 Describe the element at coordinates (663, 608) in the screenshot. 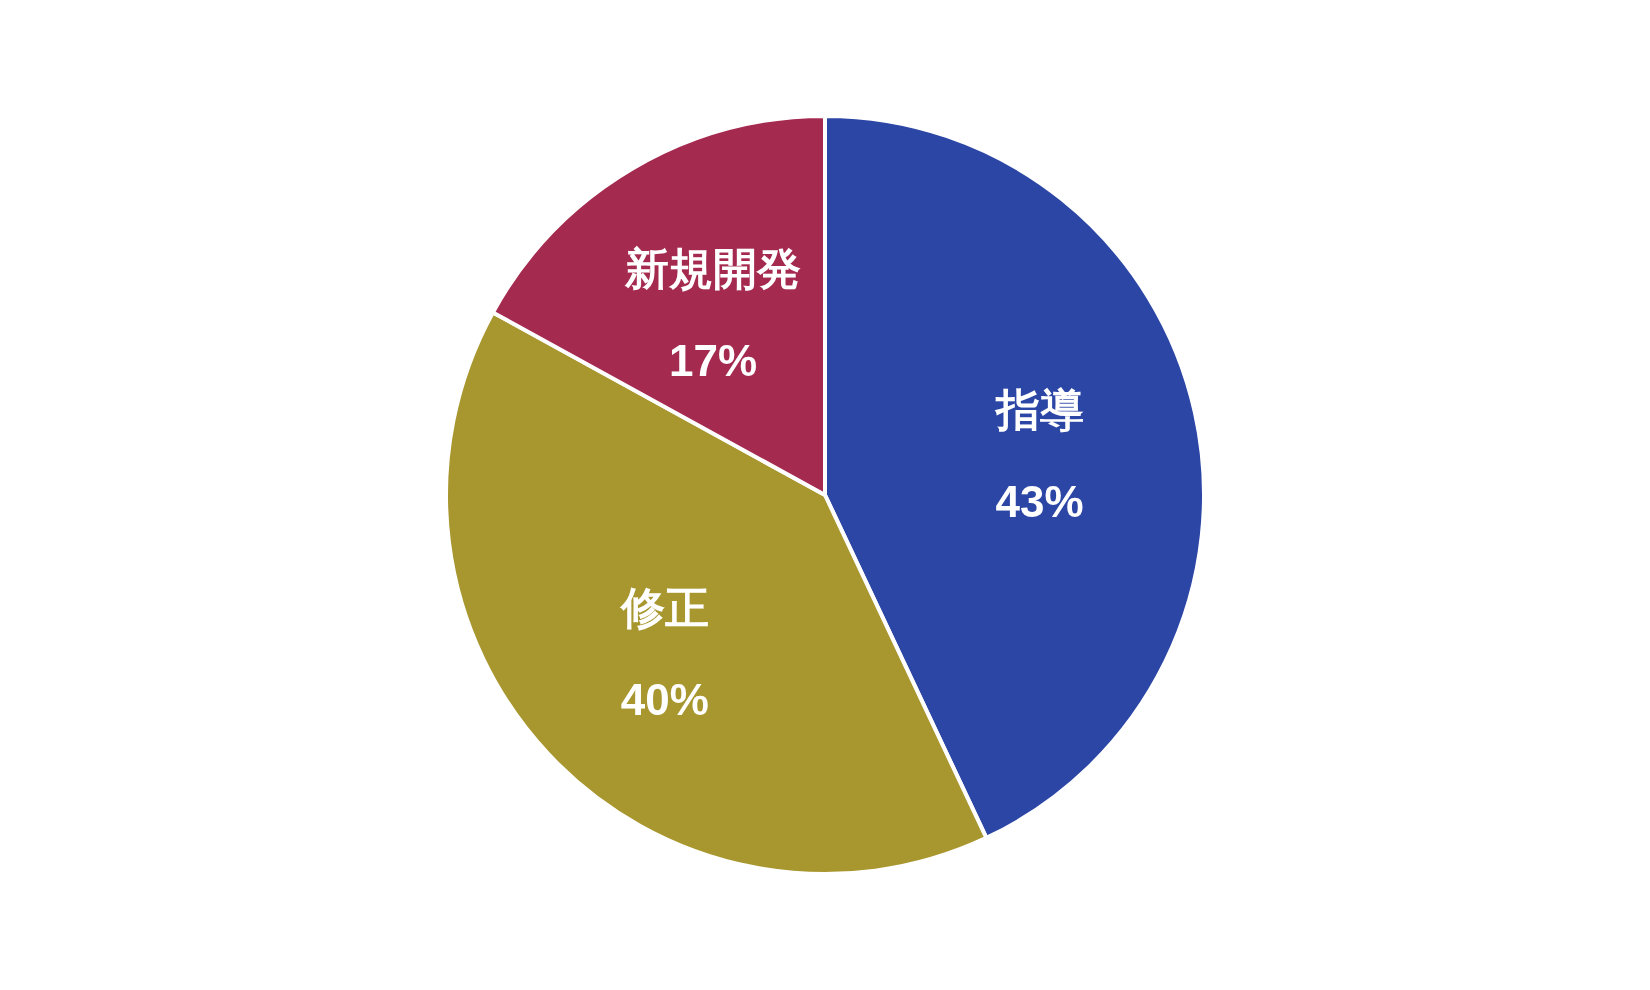

I see `slice-label: 修正` at that location.